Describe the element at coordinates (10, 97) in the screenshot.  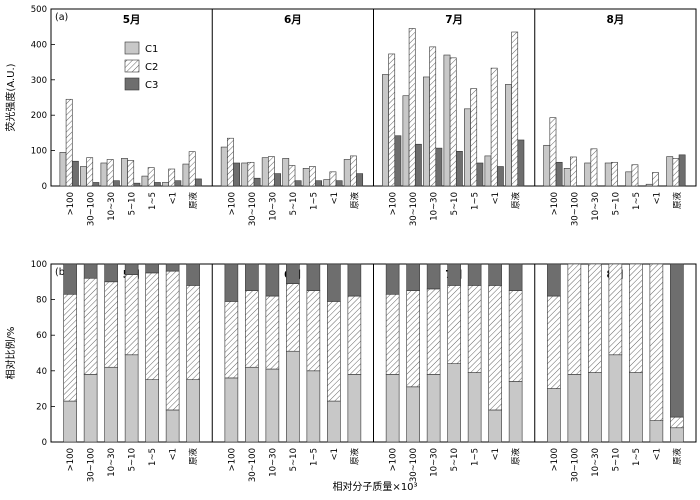
I see `y-axis-label: 荧光强度(A.U.)` at that location.